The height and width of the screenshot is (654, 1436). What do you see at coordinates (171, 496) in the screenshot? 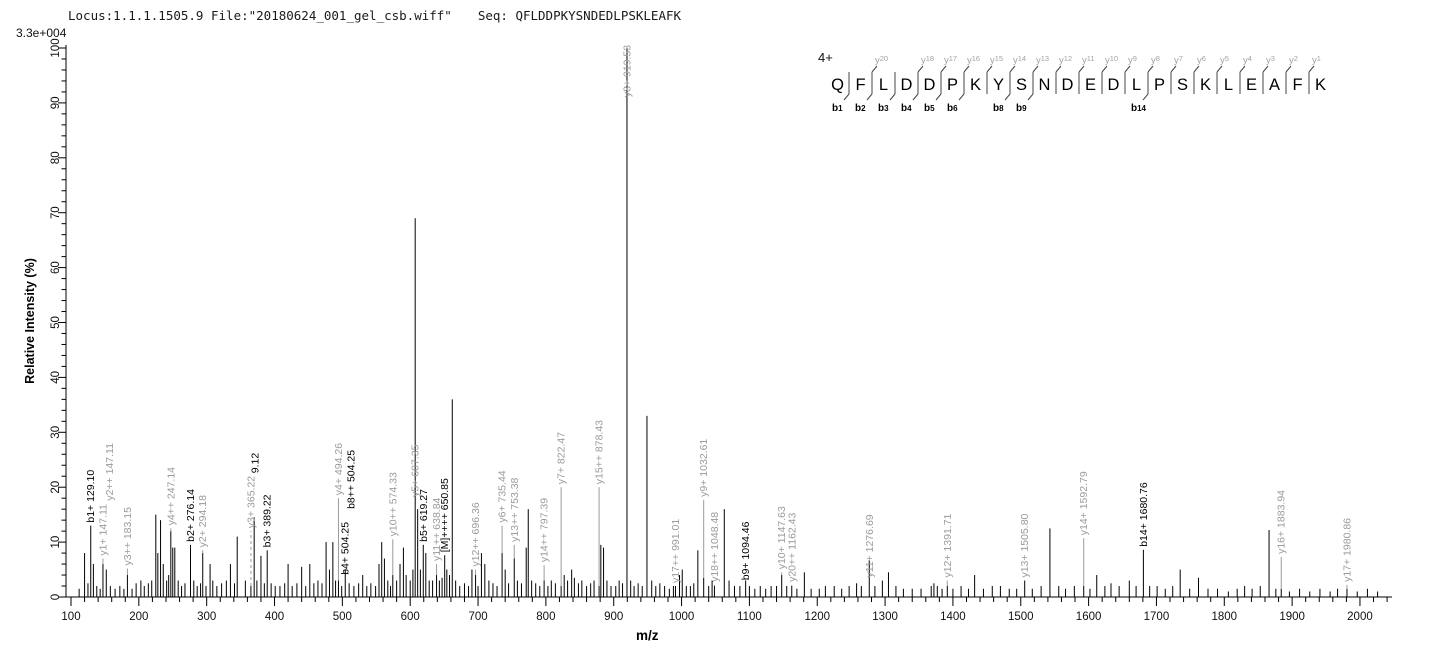
I see `y-ion-label: y4++ 247.14` at bounding box center [171, 496].